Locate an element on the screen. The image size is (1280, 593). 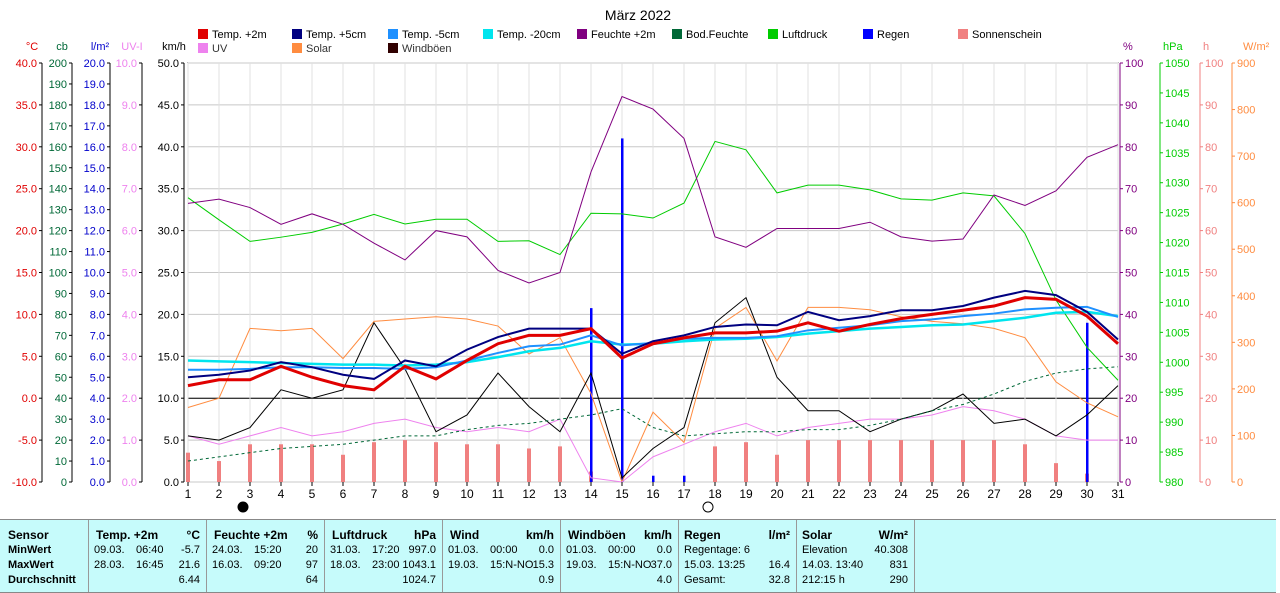
left-axis-tick-label: 3.0 is located at coordinates (129, 357).